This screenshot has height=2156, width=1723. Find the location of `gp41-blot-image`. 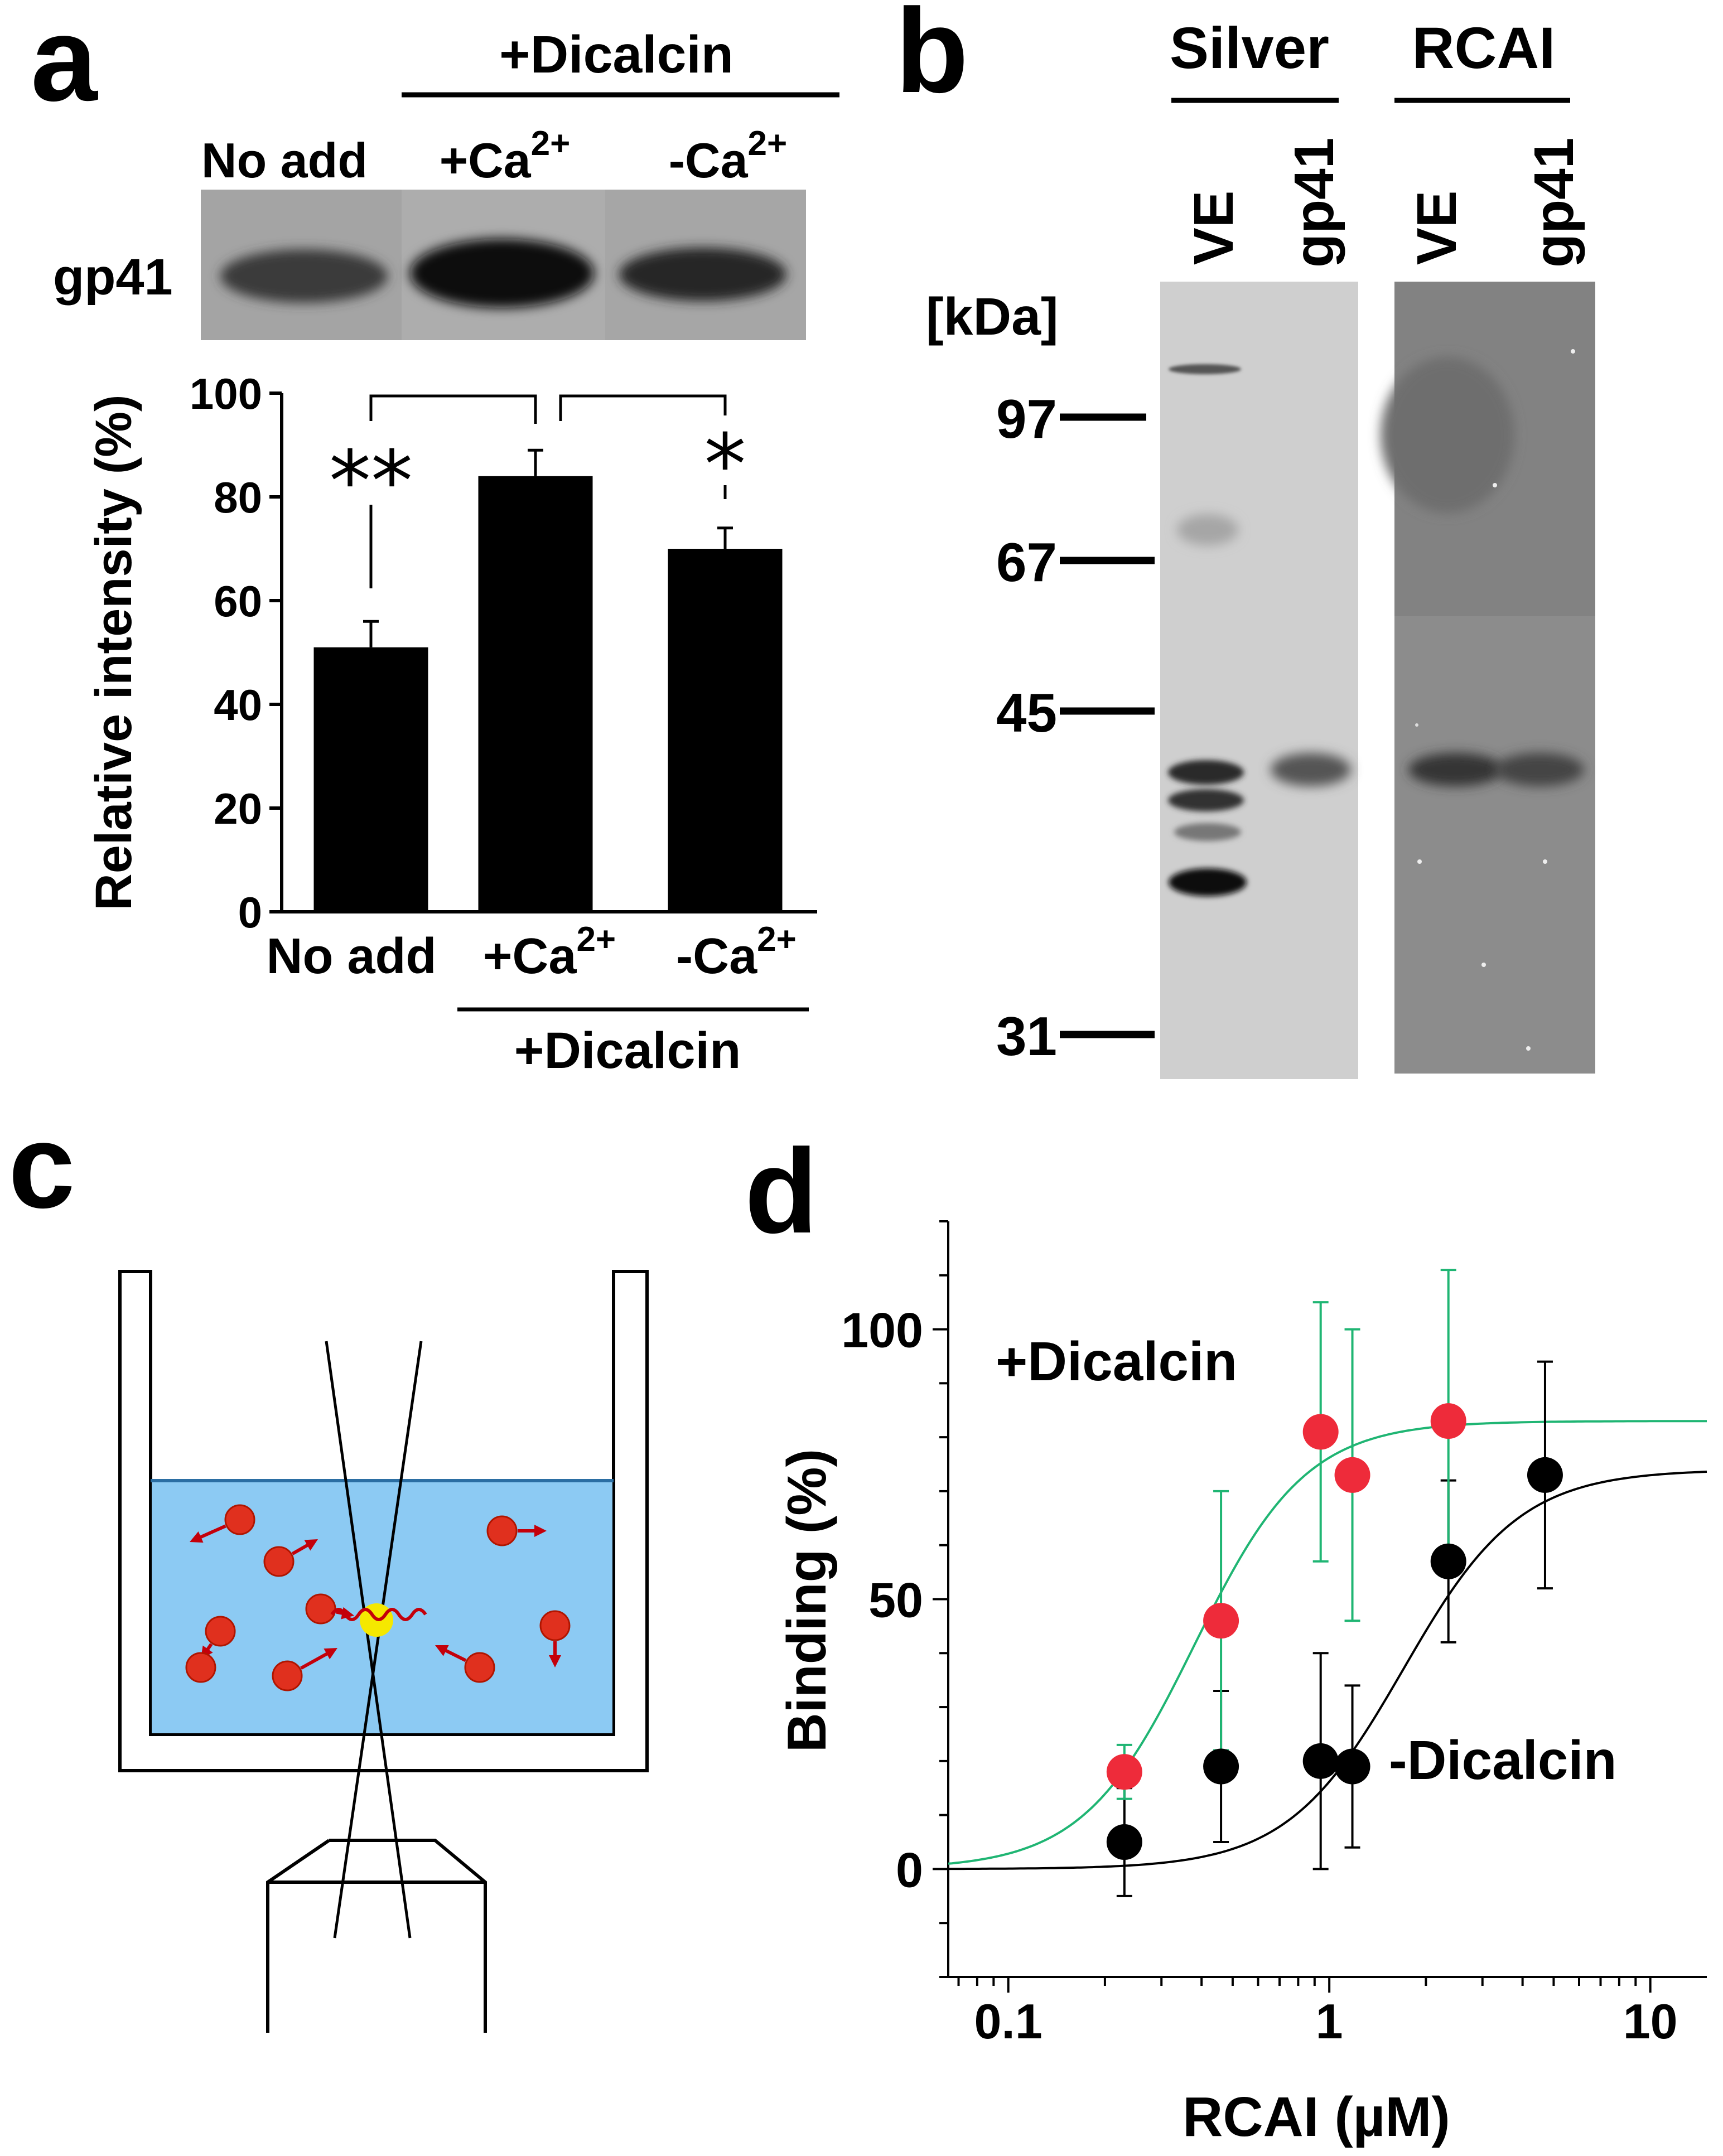

gp41-blot-image is located at coordinates (504, 265).